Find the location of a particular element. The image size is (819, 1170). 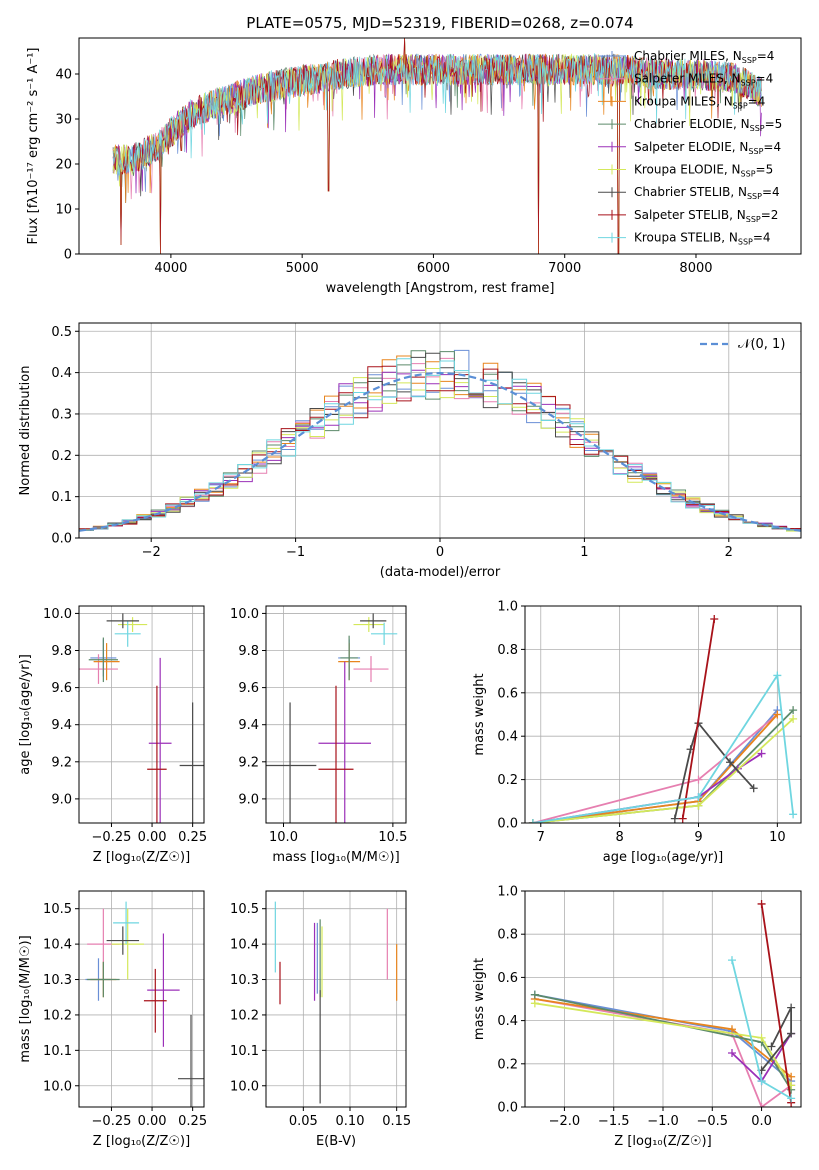

age_vs_mass-ytick-label: 9.4 is located at coordinates (248, 725).